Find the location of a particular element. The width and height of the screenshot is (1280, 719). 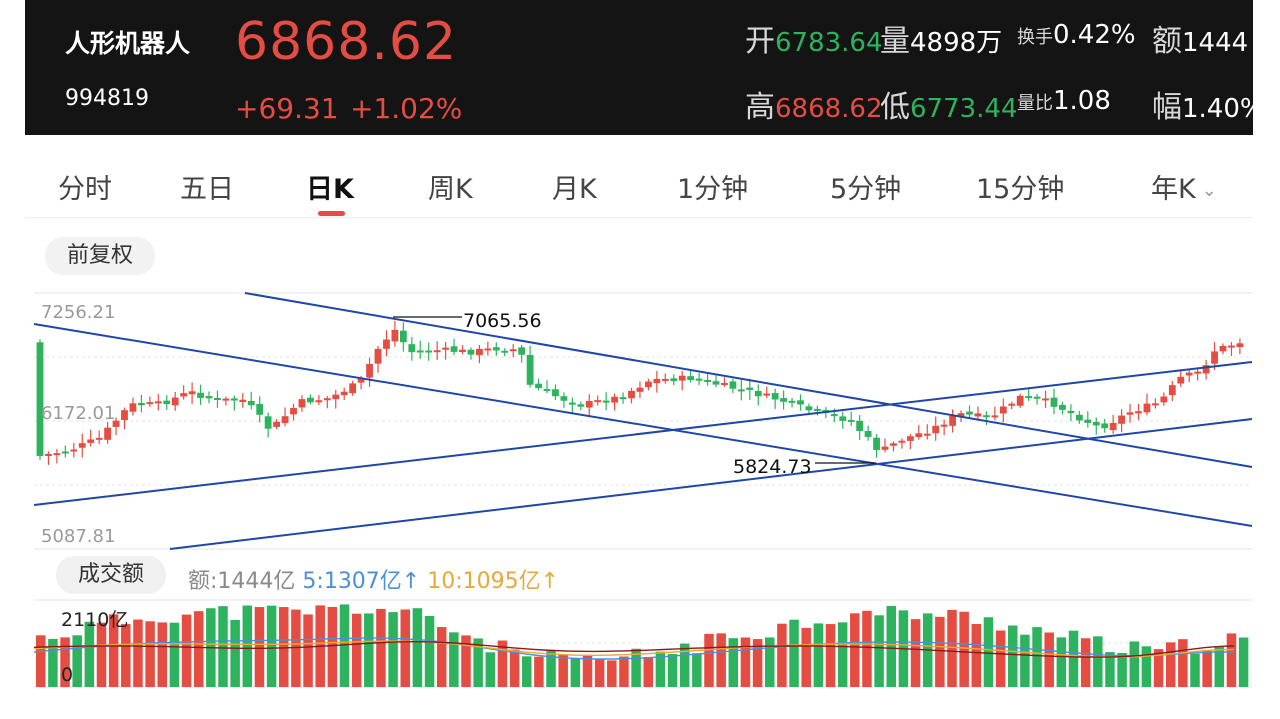

volume-indicator-button: 成交额 is located at coordinates (111, 575).